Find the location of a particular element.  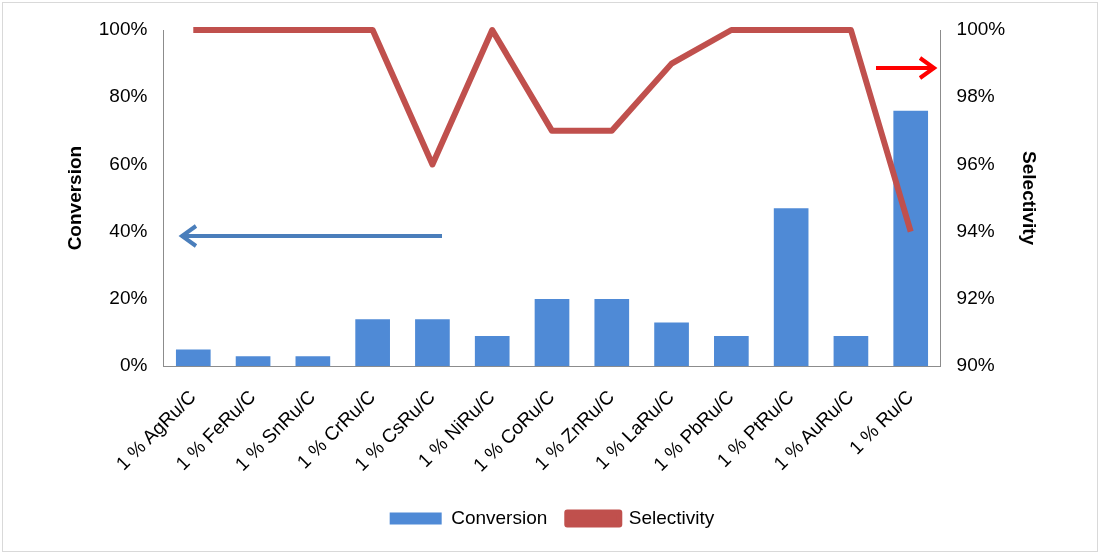

legend-label: Selectivity is located at coordinates (671, 517).